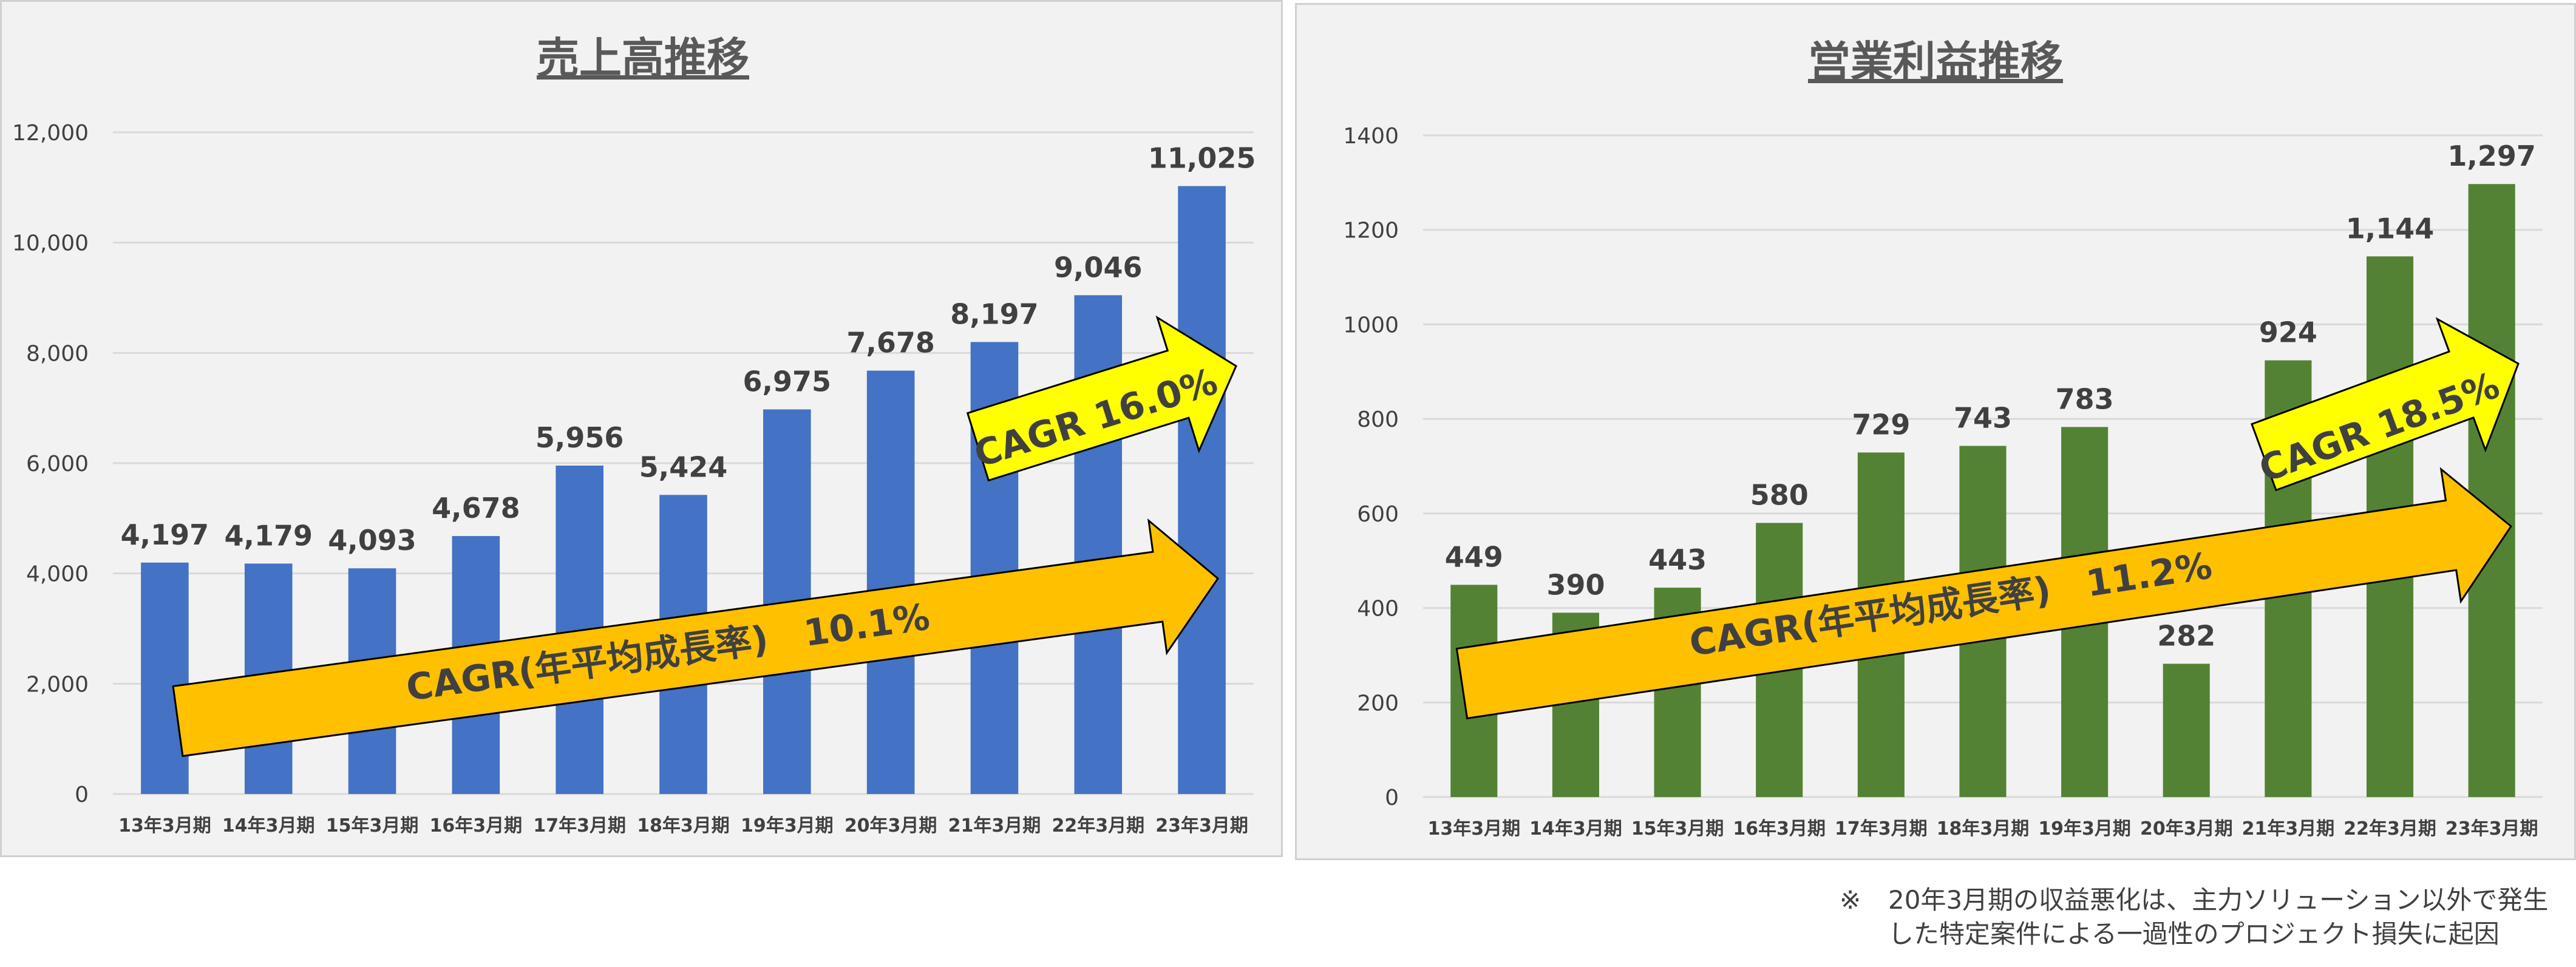 The width and height of the screenshot is (2576, 967). Describe the element at coordinates (994, 313) in the screenshot. I see `data-label: 8,197` at that location.